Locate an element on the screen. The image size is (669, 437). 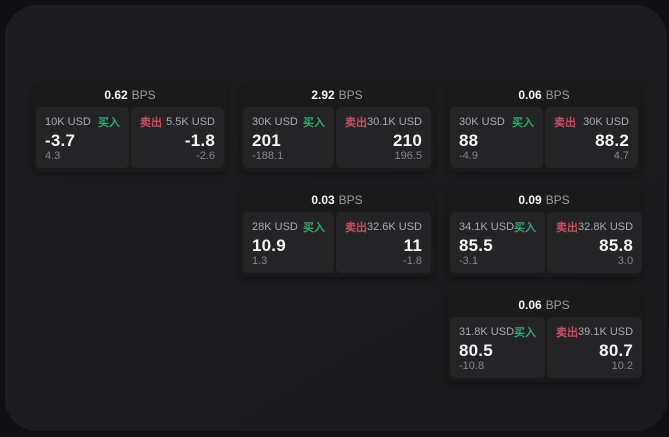
notional-label: 30.1K USD is located at coordinates (394, 122).